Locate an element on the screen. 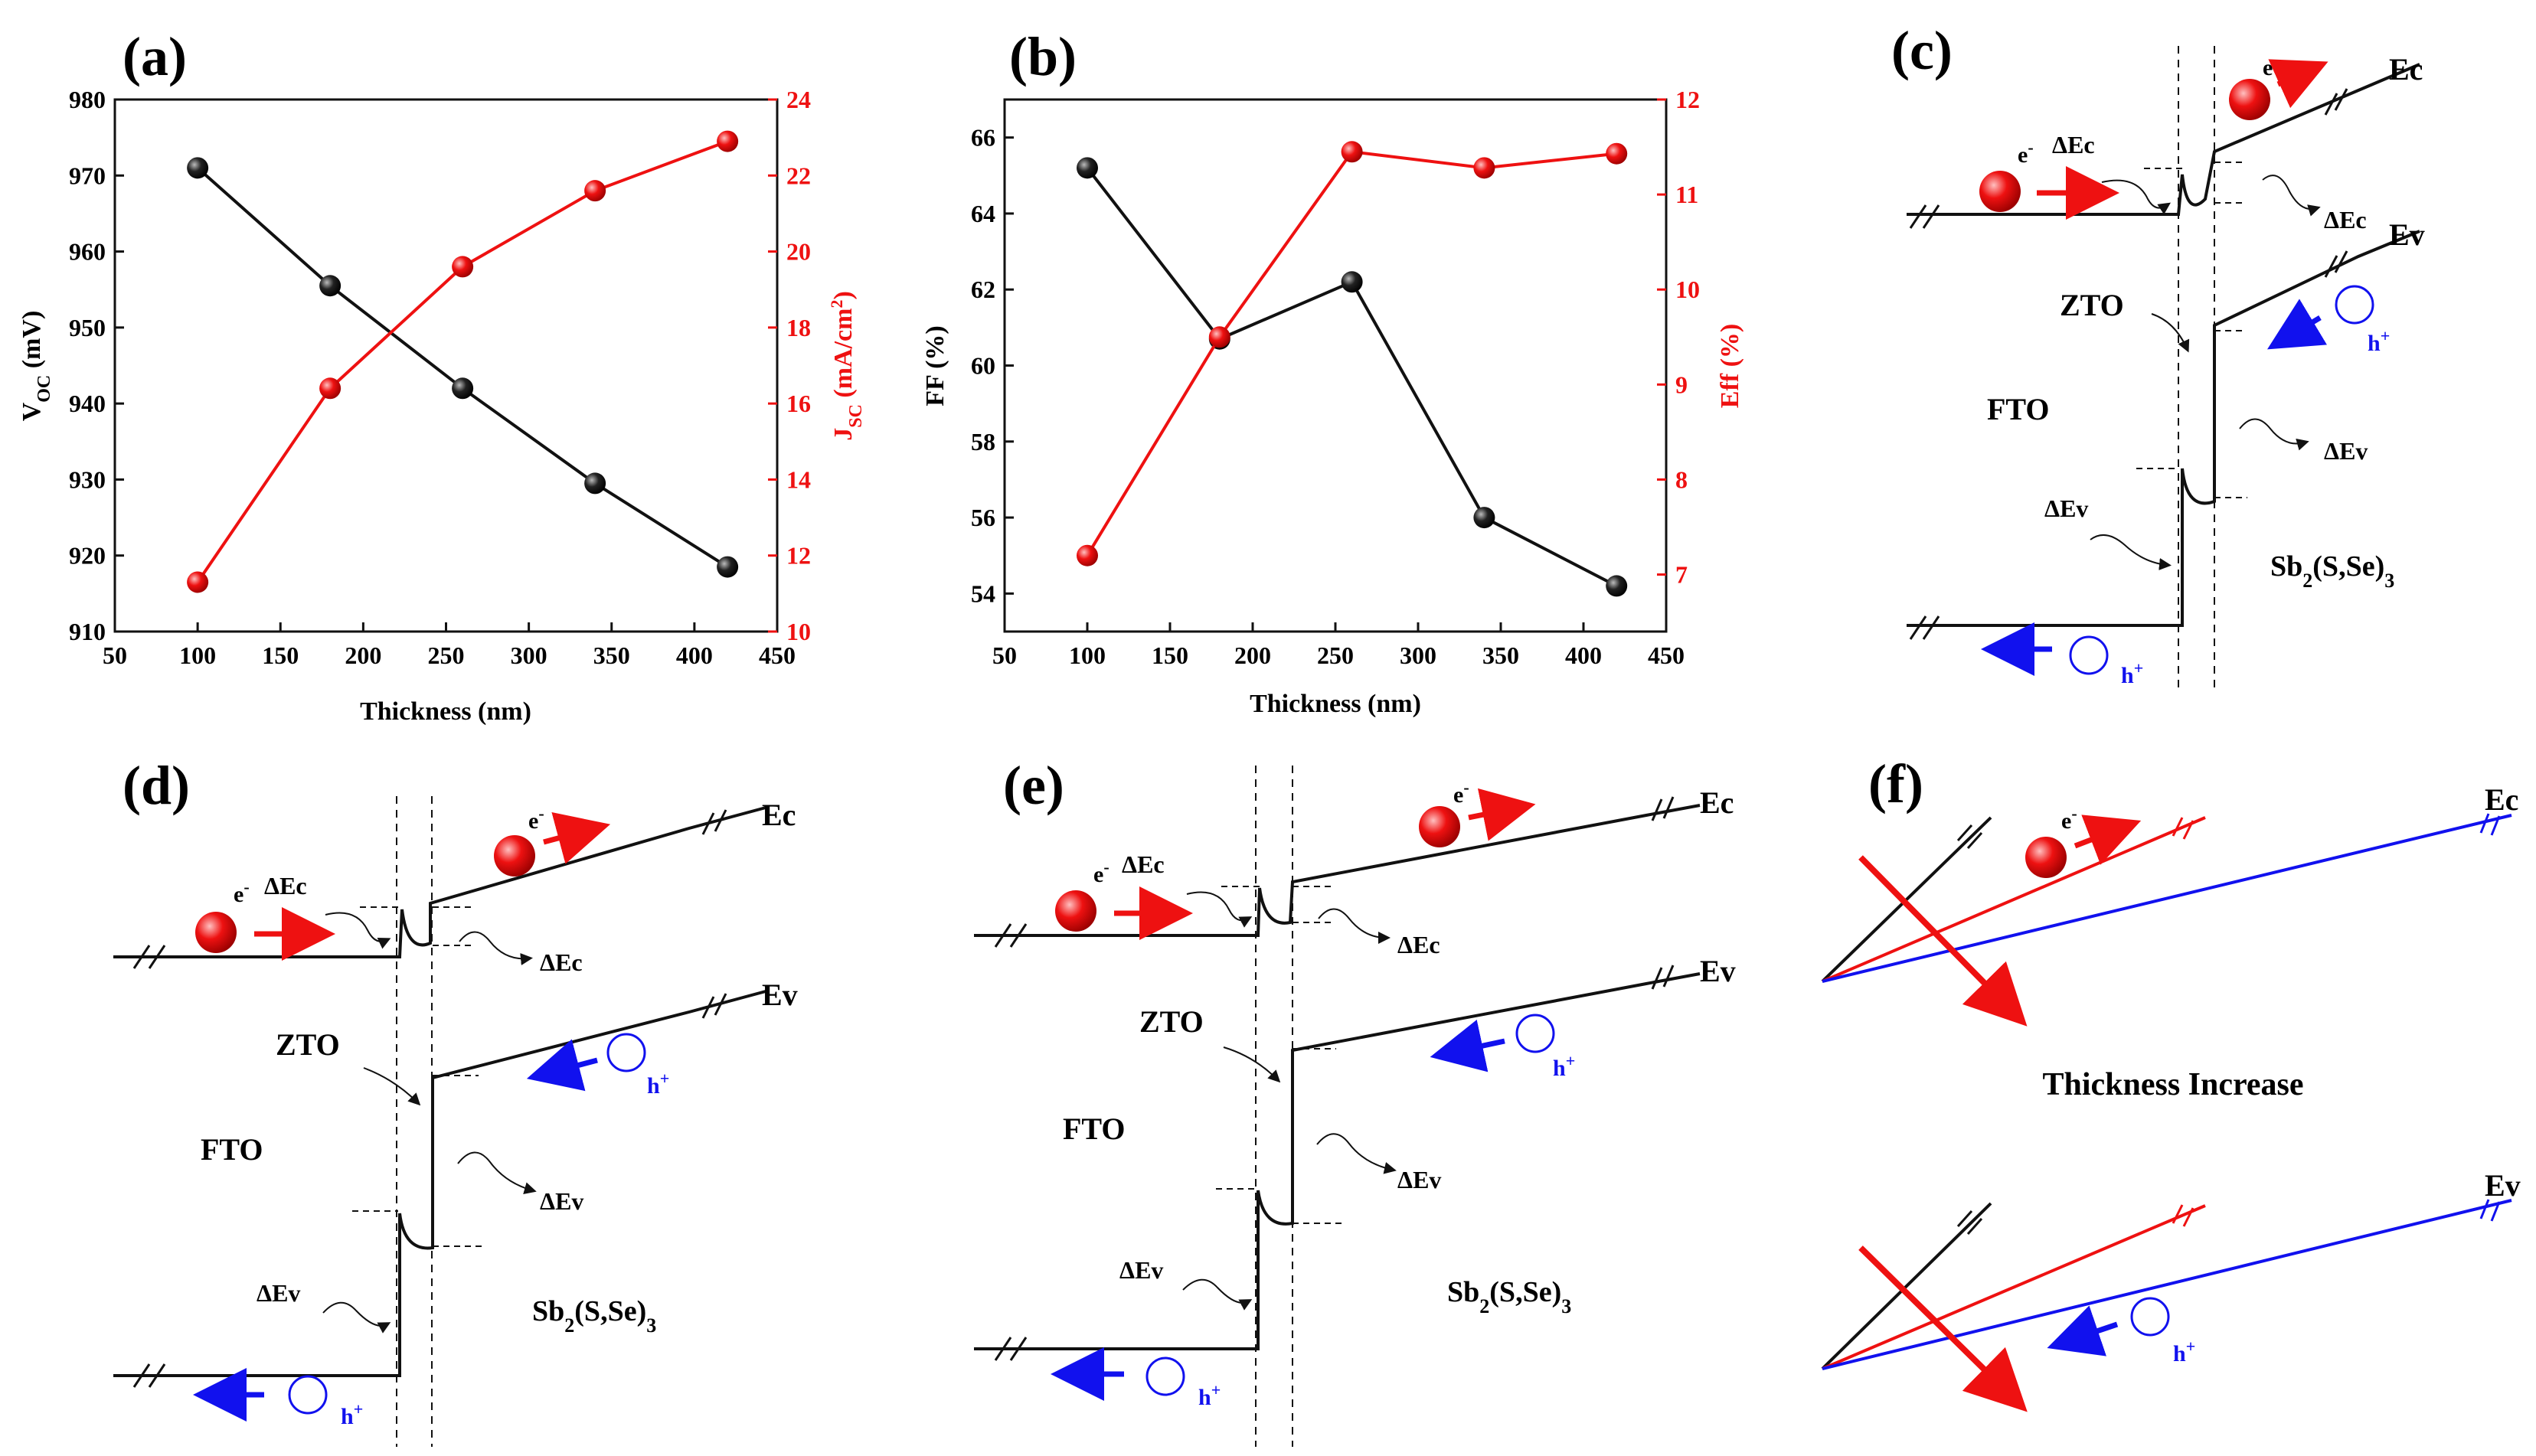 Image resolution: width=2536 pixels, height=1456 pixels. chart-b-frame is located at coordinates (1335, 365).